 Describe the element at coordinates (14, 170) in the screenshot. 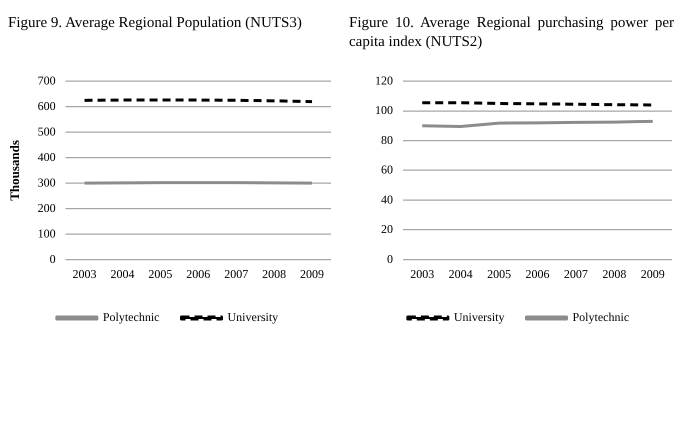

I see `y-axis-title: Thousands` at that location.